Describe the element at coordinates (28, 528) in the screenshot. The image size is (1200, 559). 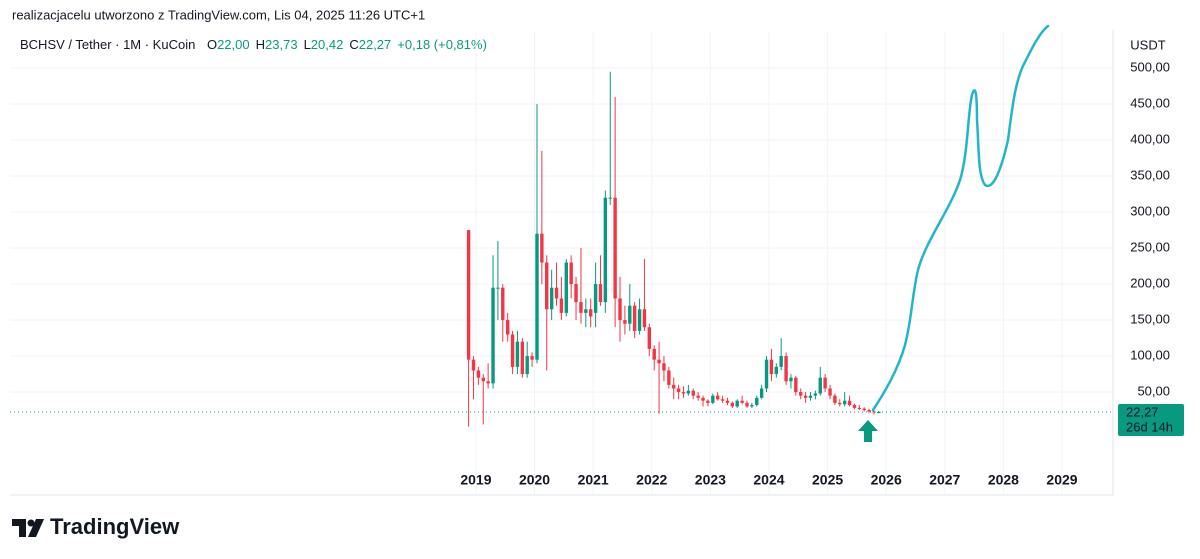
I see `logo-mark` at that location.